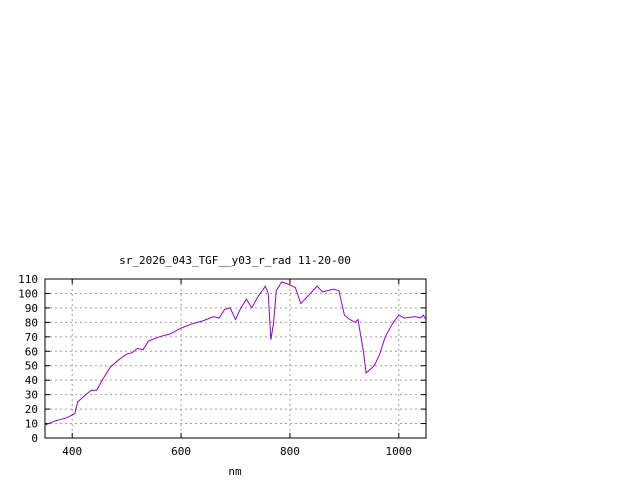 Image resolution: width=640 pixels, height=480 pixels. I want to click on y-tick-label: 20, so click(31, 409).